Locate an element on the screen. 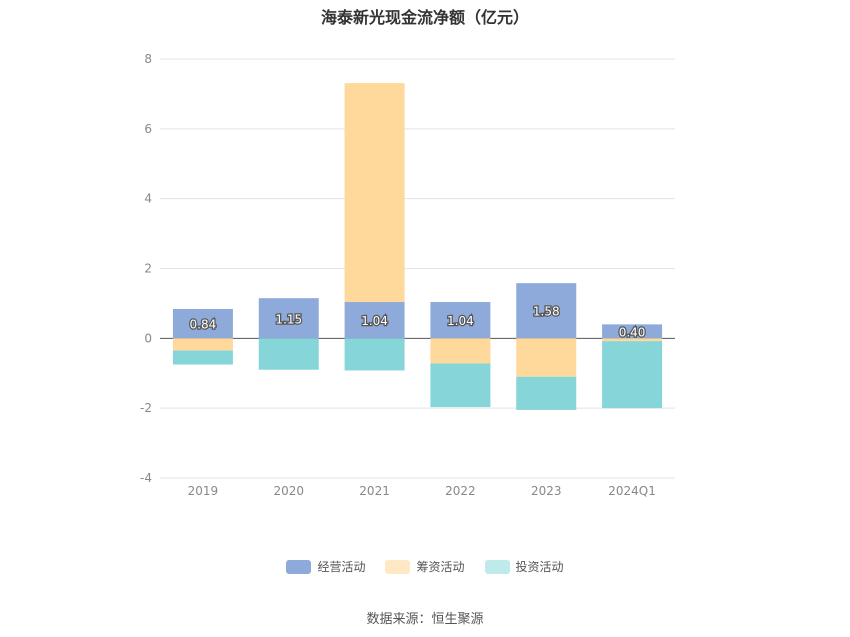 This screenshot has height=637, width=850. y-tick-label: 0 is located at coordinates (148, 338).